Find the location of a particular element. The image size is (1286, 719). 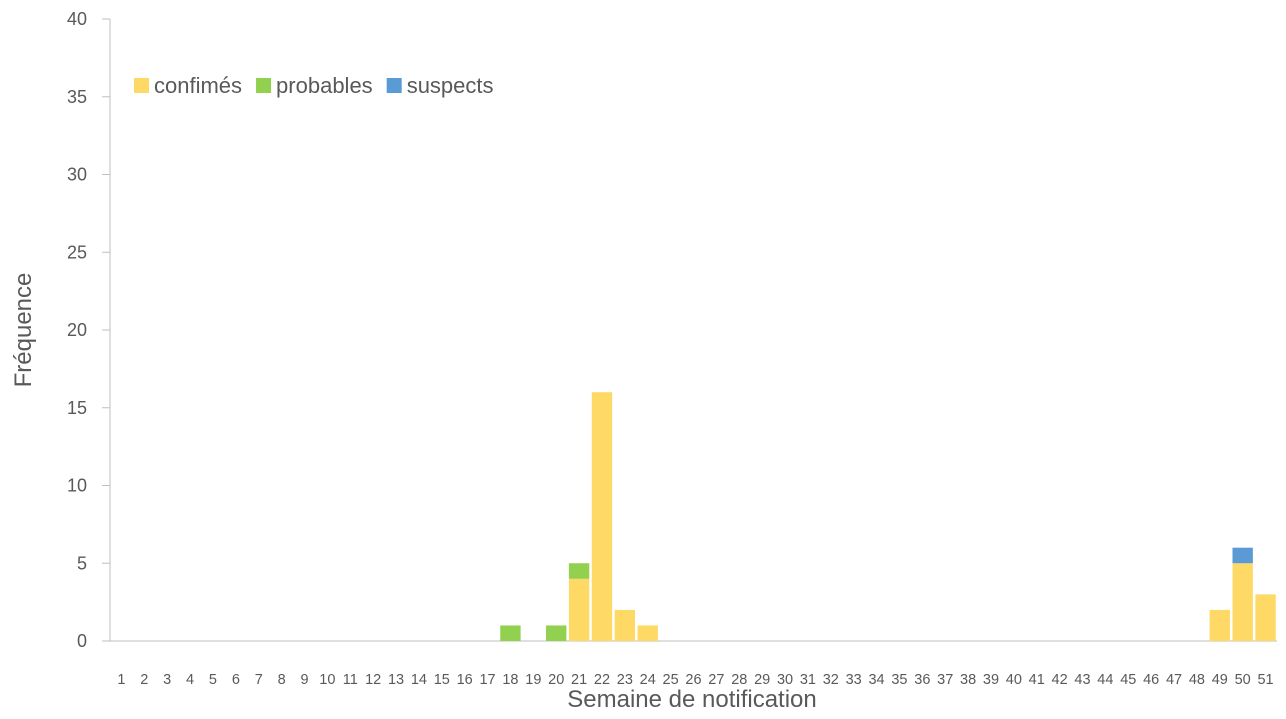

y-tick-label: 30 is located at coordinates (77, 175).